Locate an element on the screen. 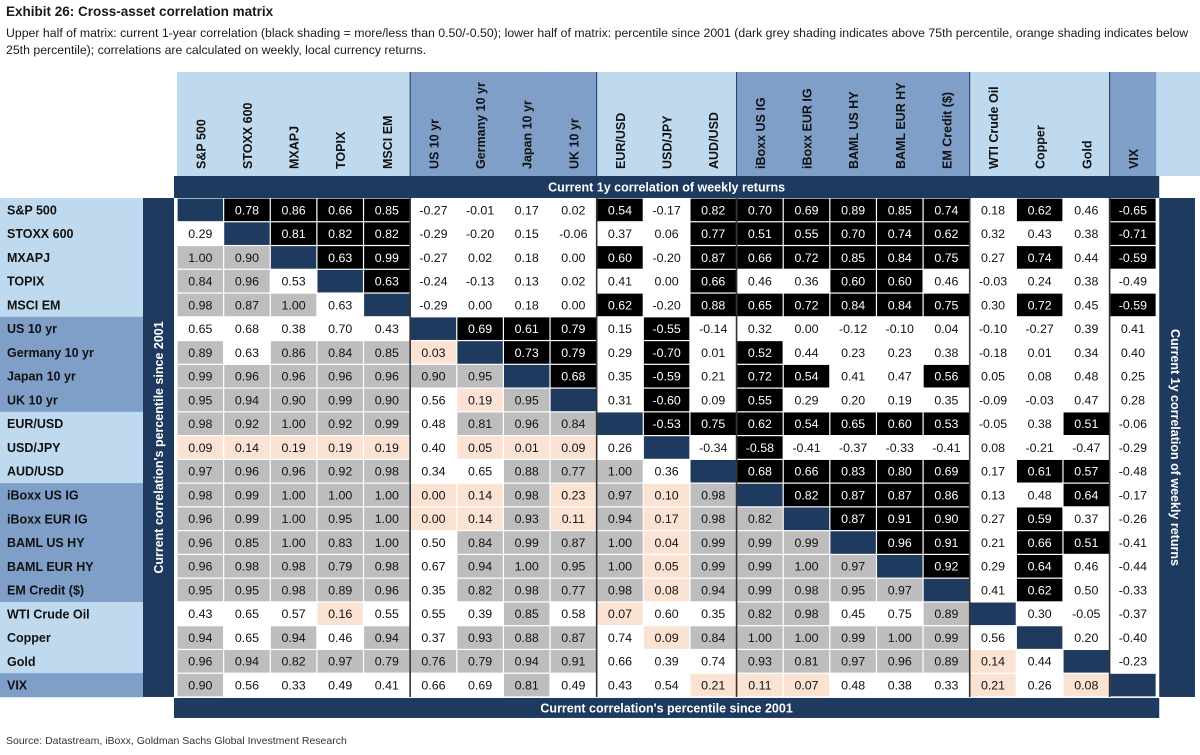 The height and width of the screenshot is (755, 1200). percentile-value: 0.66 is located at coordinates (620, 662).